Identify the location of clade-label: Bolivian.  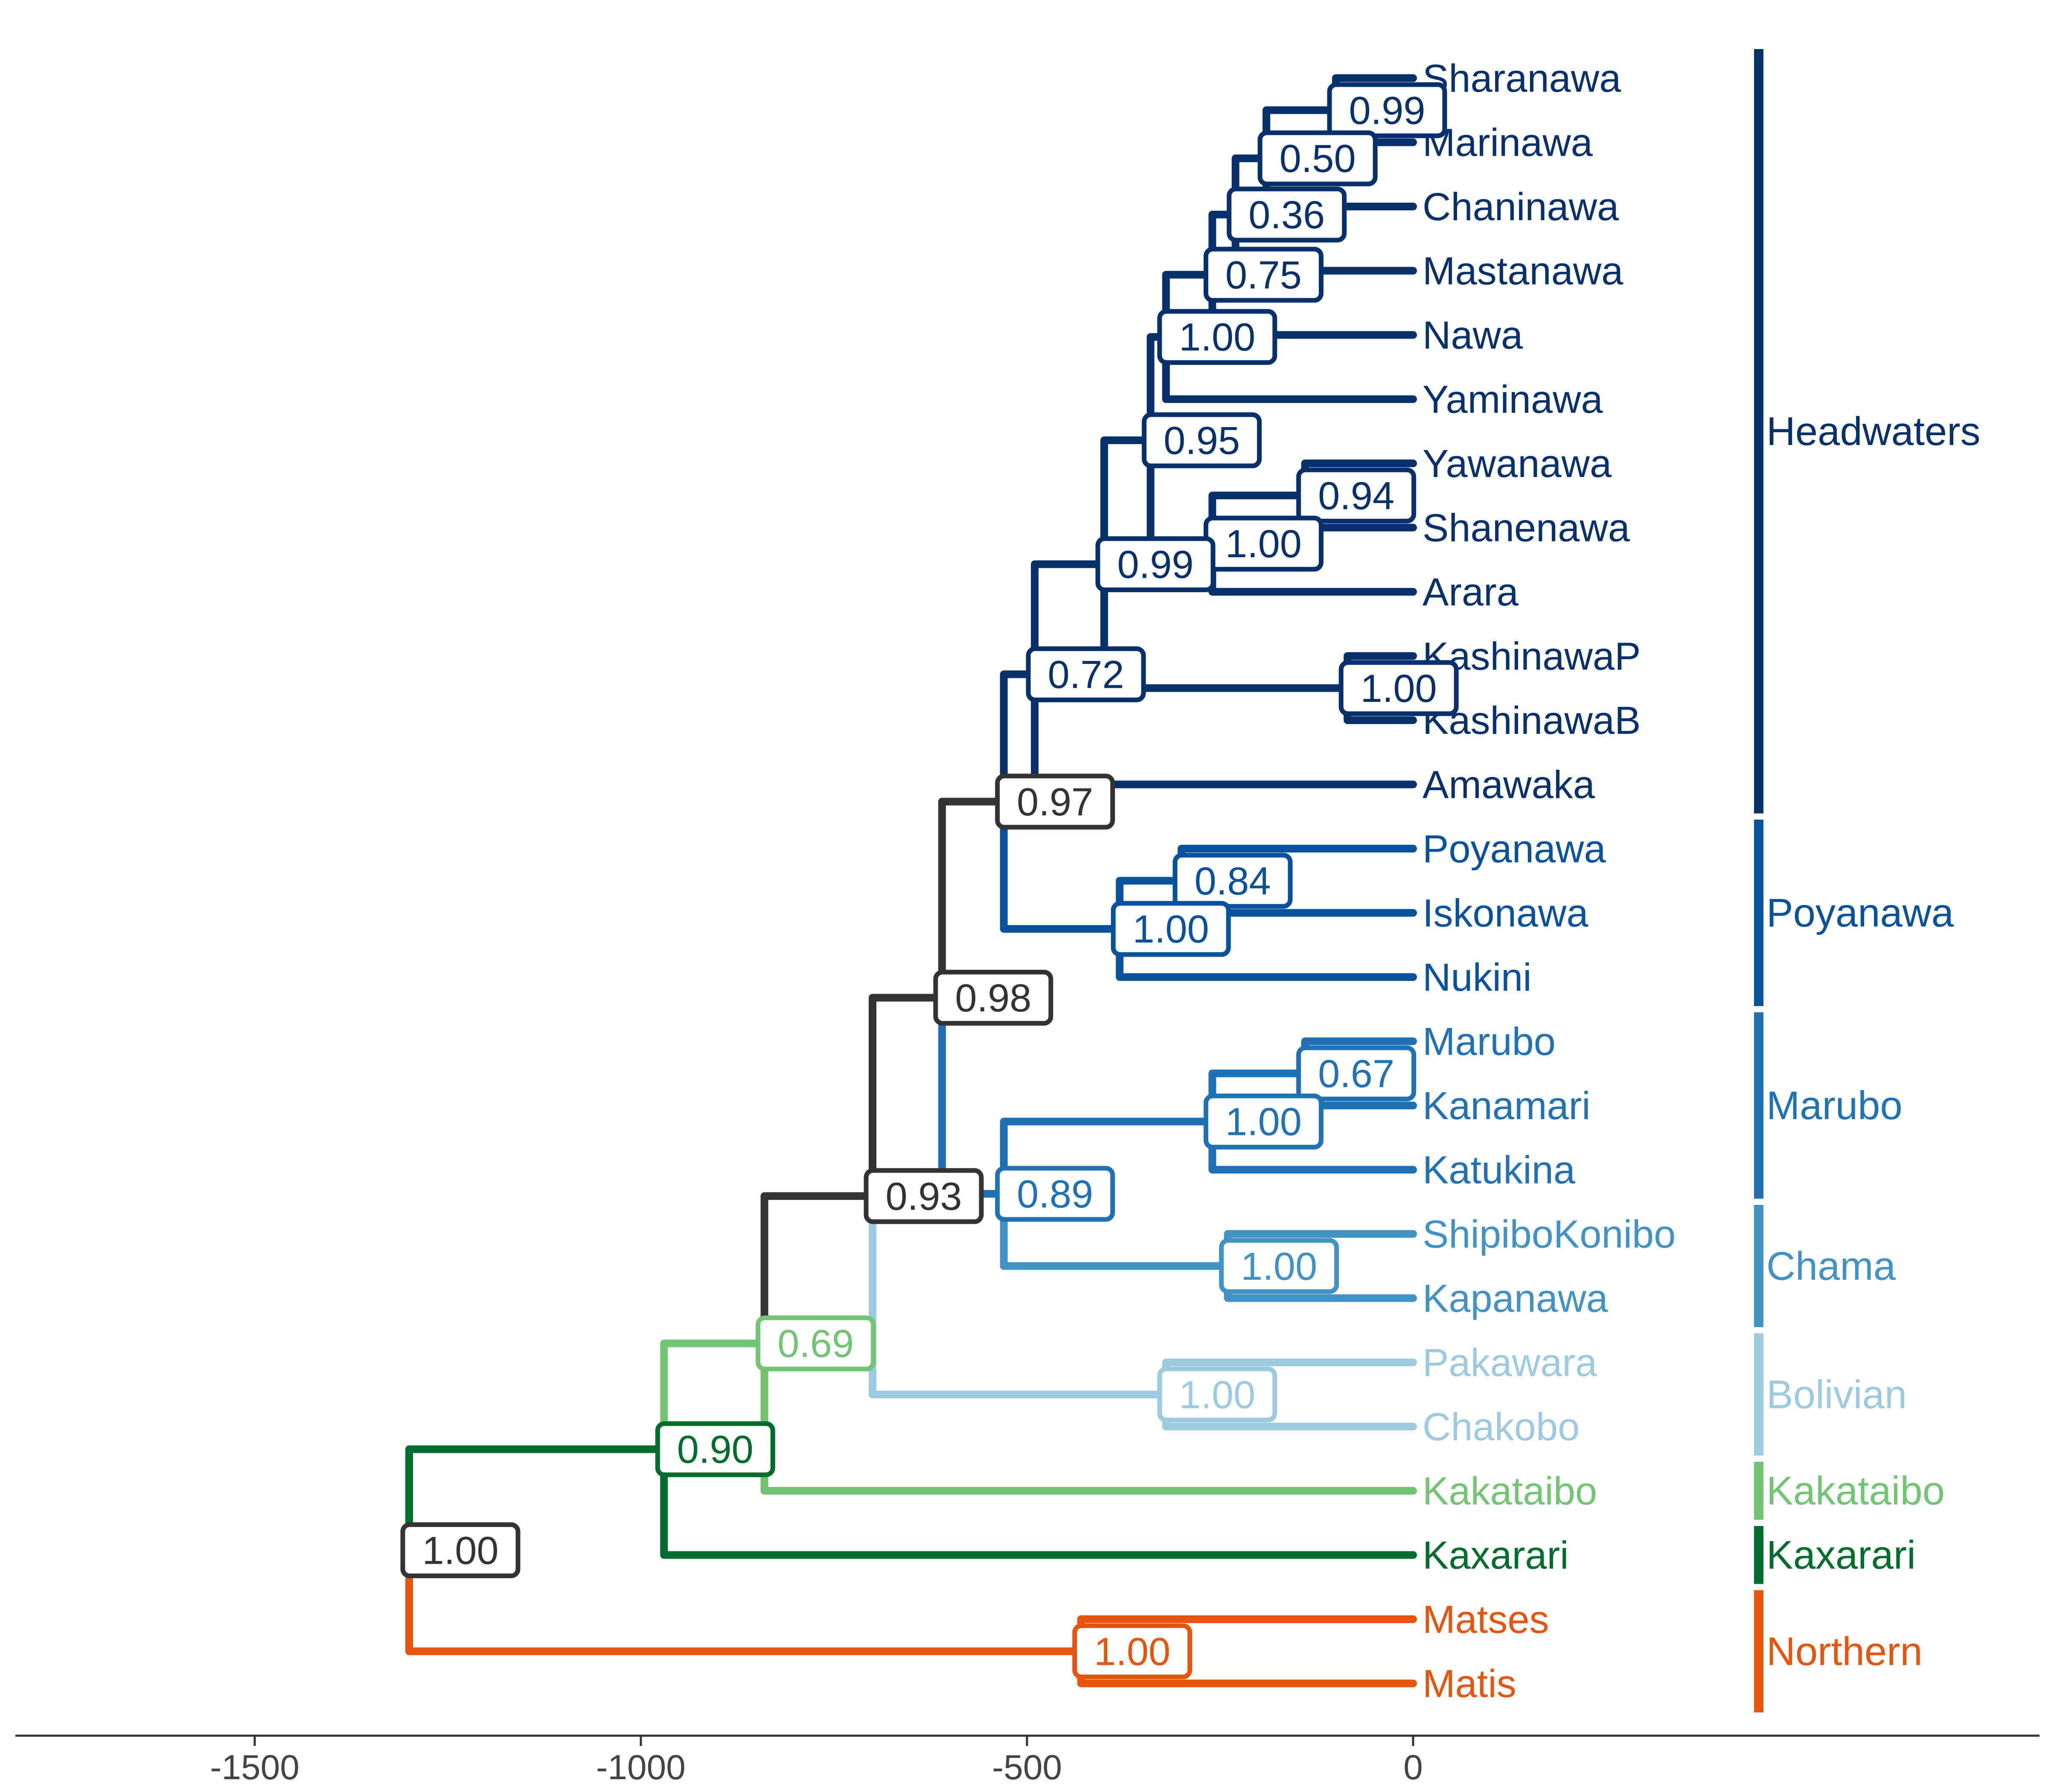
(1837, 1394).